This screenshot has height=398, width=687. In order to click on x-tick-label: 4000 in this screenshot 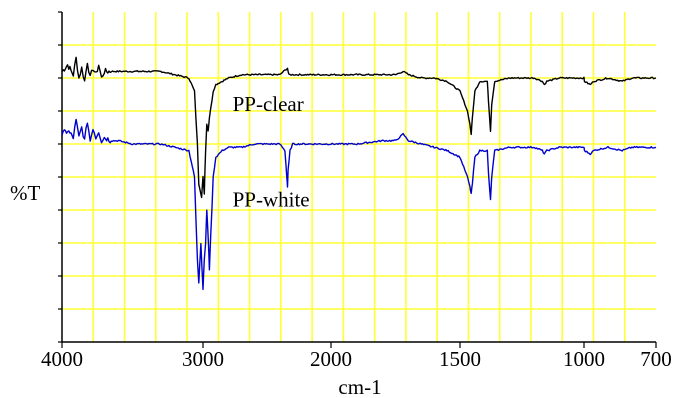, I will do `click(62, 359)`.